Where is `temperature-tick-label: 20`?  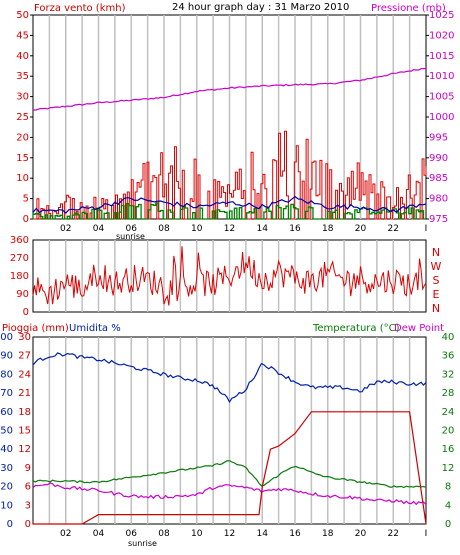
temperature-tick-label: 20 is located at coordinates (448, 431).